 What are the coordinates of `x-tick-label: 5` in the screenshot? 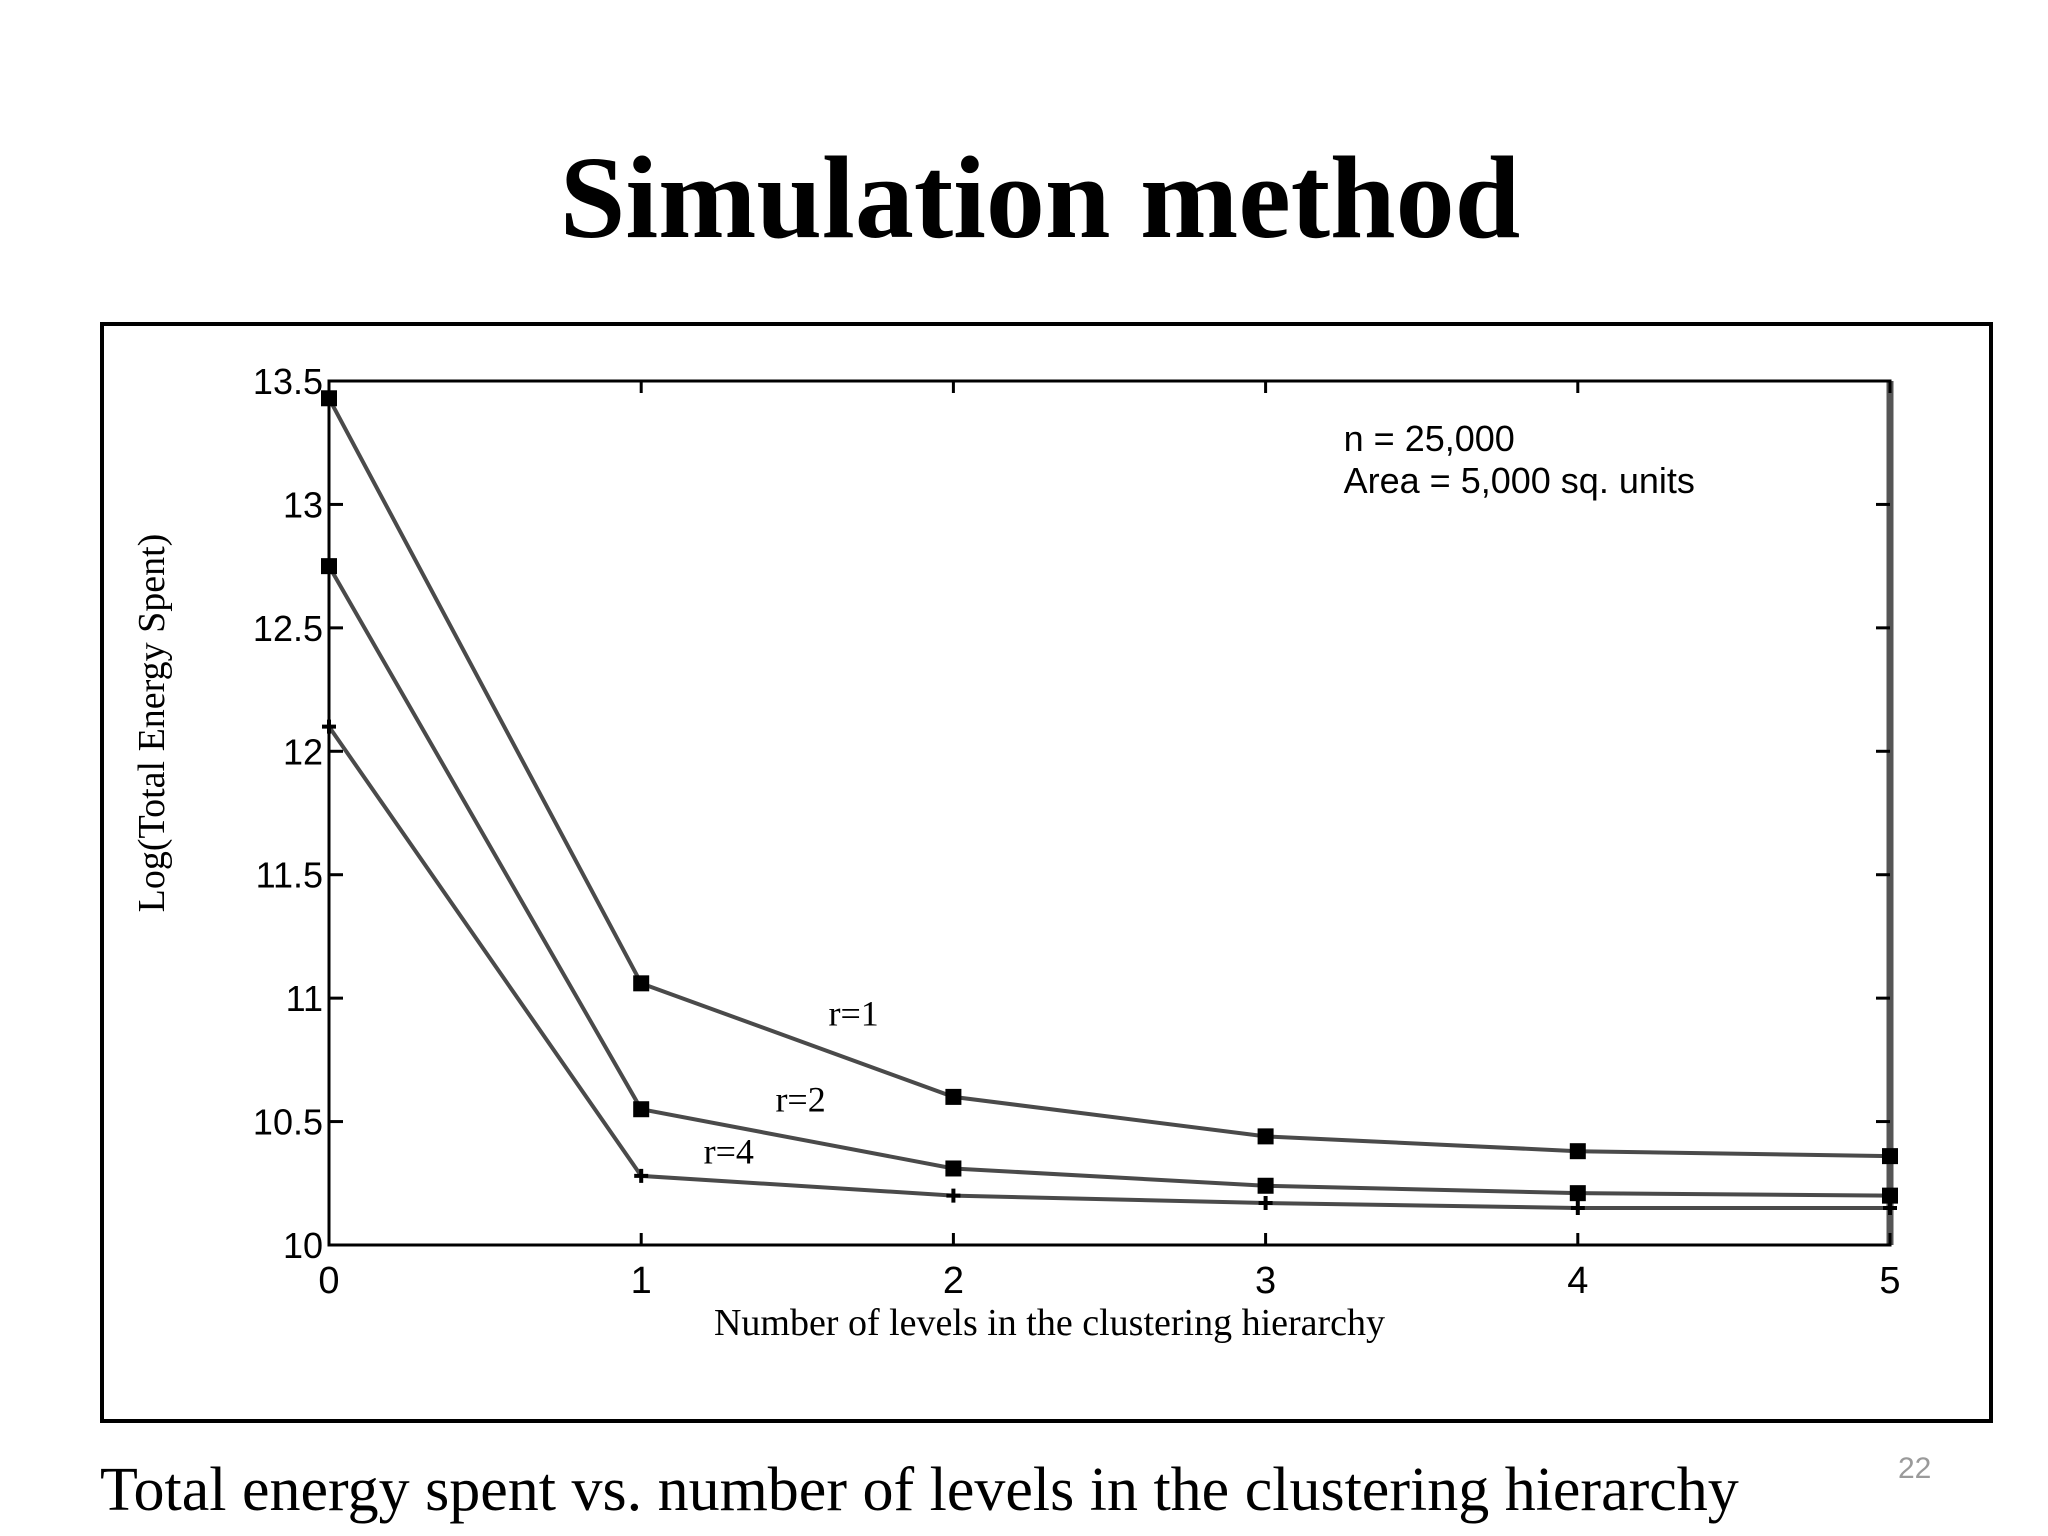 It's located at (1889, 1281).